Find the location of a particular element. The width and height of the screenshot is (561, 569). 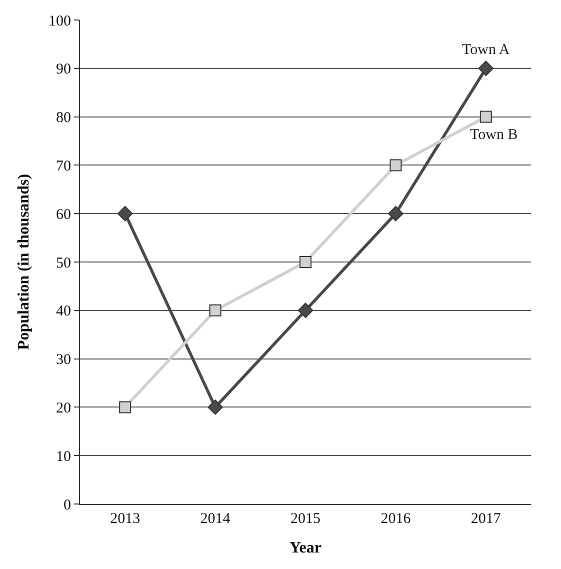

y-tick-label: 40 is located at coordinates (63, 312).